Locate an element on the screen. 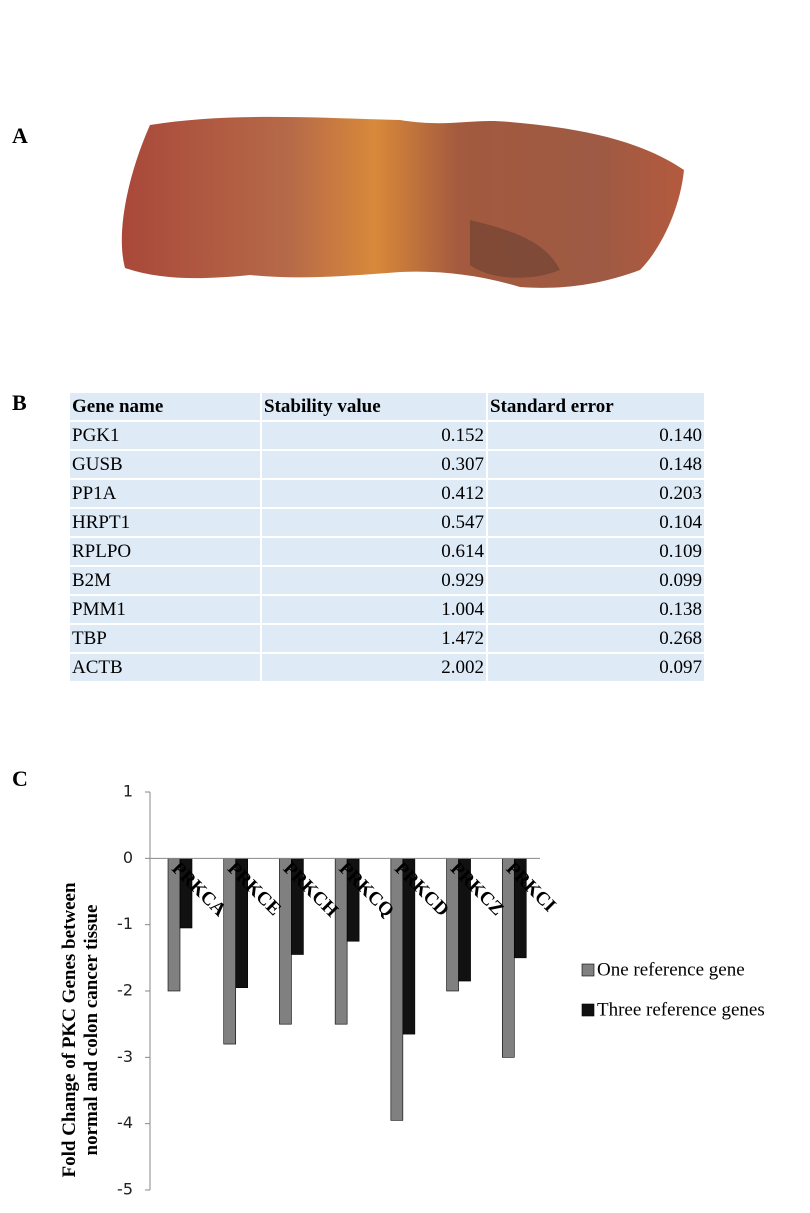 The height and width of the screenshot is (1213, 810). table-cell: 0.104 is located at coordinates (596, 522).